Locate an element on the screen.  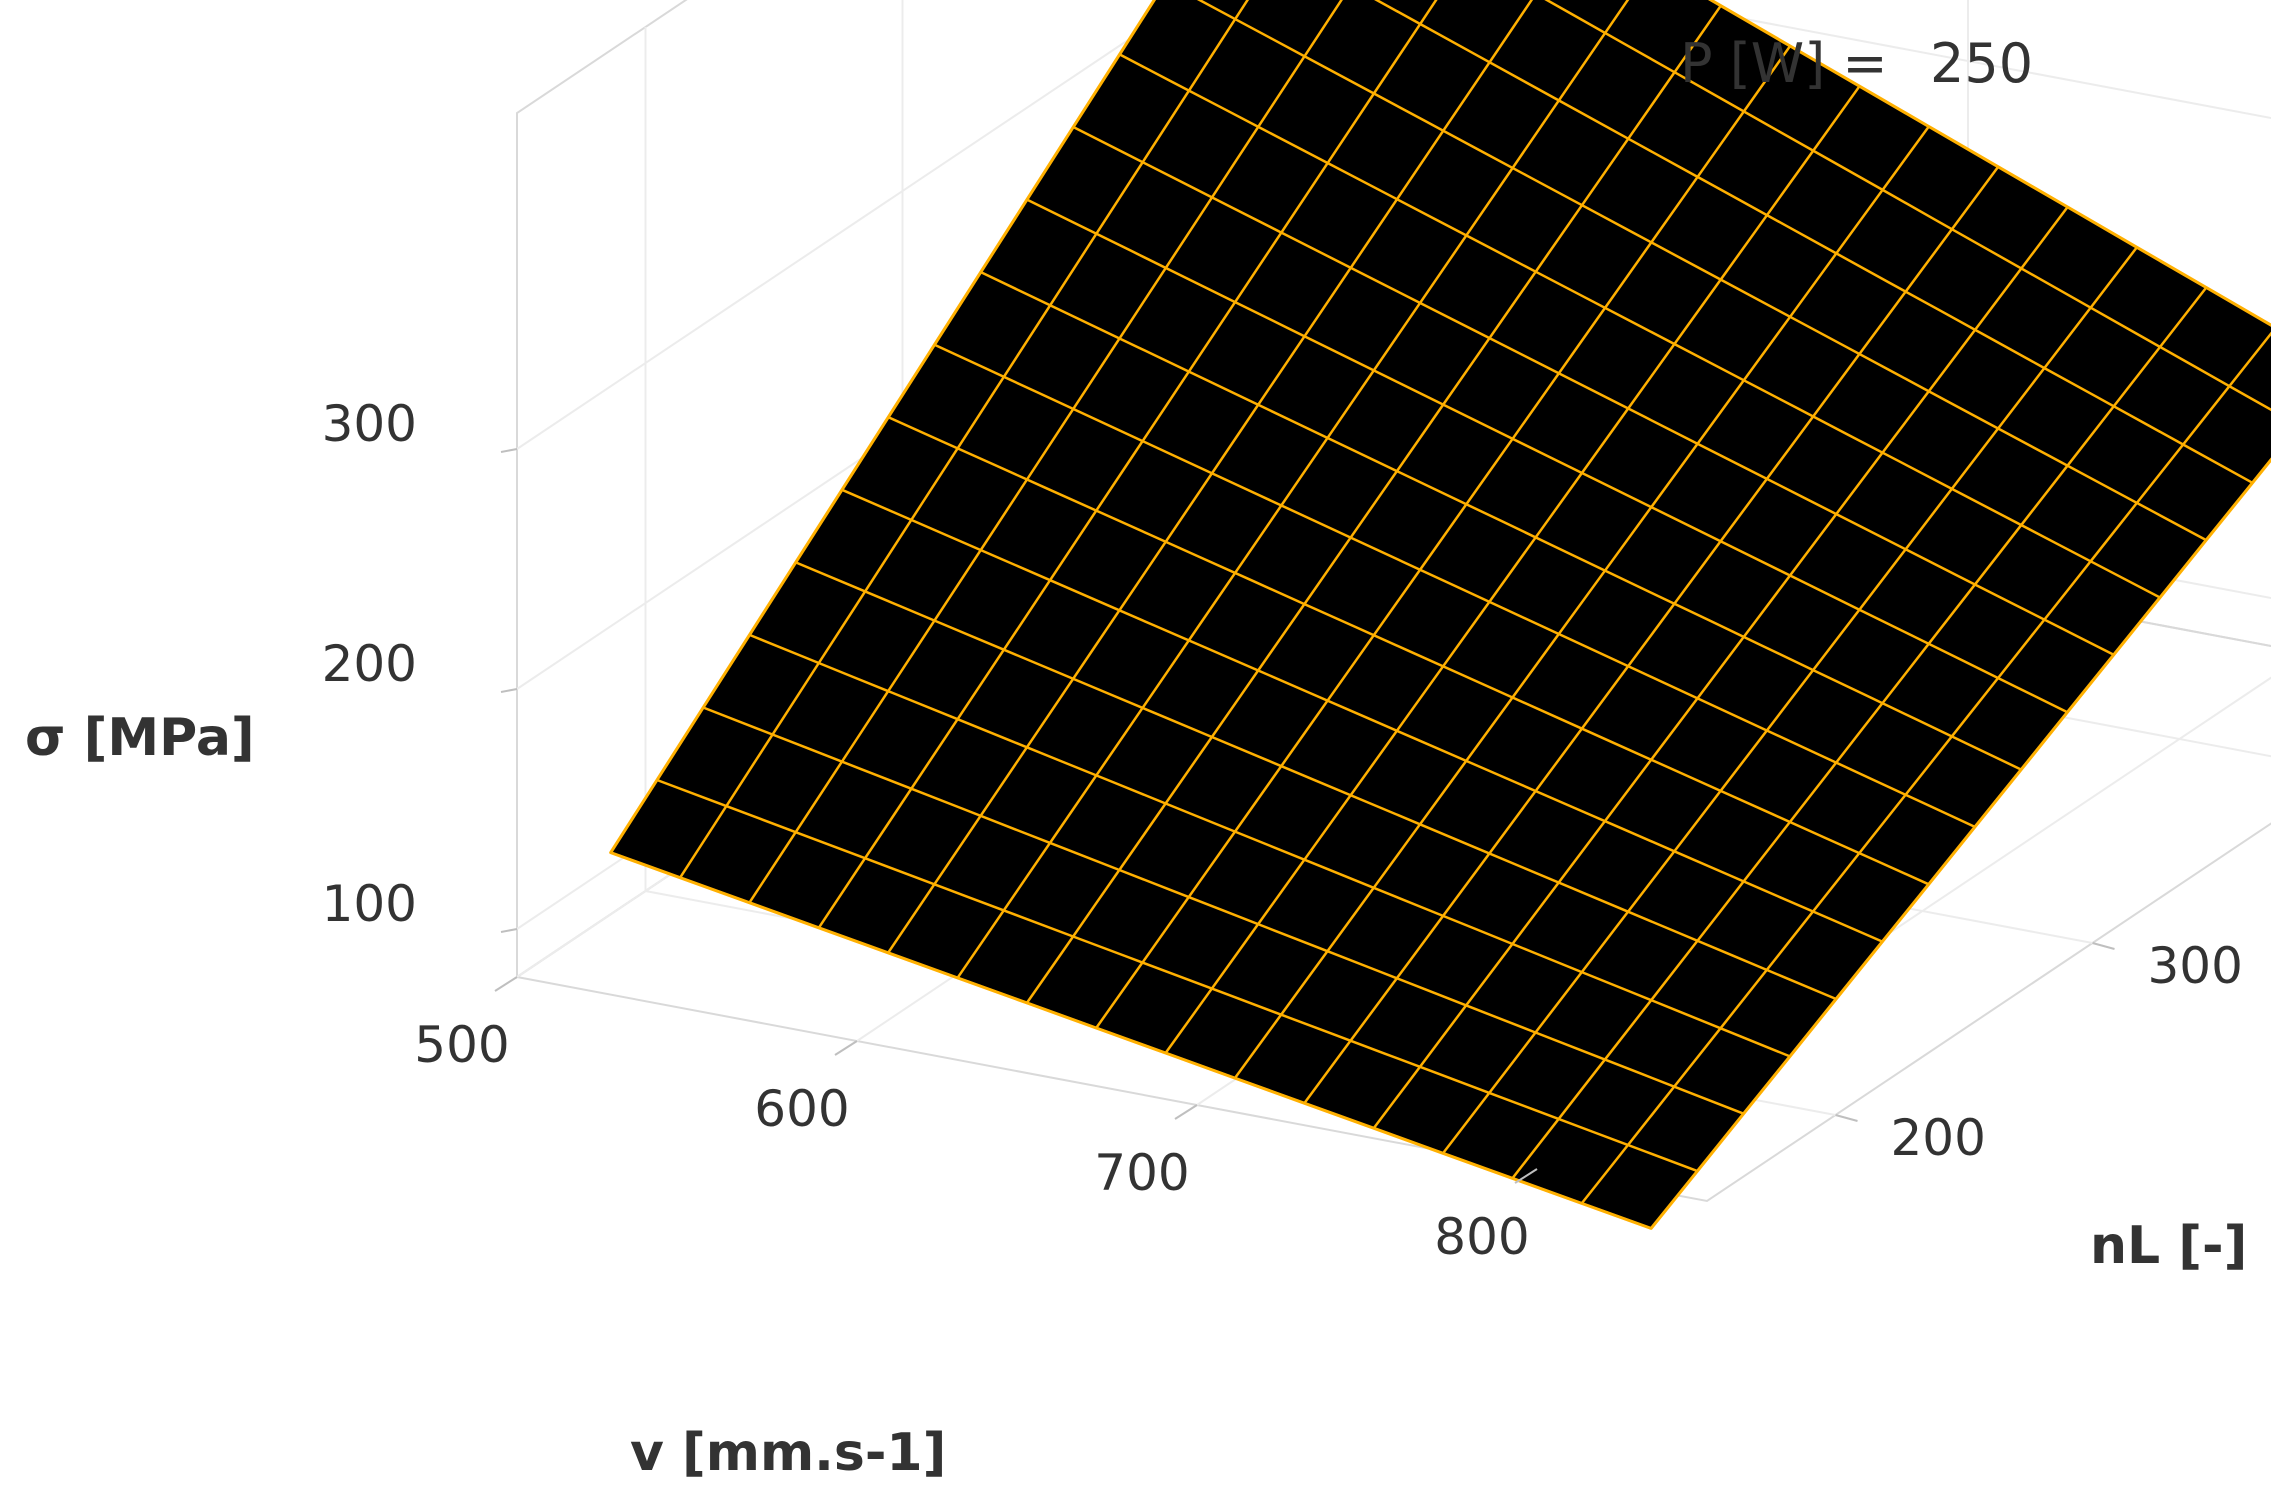
z-axis-title: σ [MPa] is located at coordinates (140, 738).